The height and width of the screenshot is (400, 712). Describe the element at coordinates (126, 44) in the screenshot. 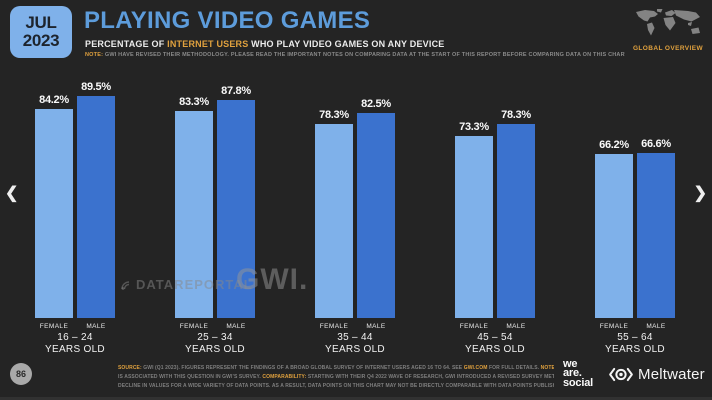

I see `subtitle-prefix: PERCENTAGE OF` at that location.